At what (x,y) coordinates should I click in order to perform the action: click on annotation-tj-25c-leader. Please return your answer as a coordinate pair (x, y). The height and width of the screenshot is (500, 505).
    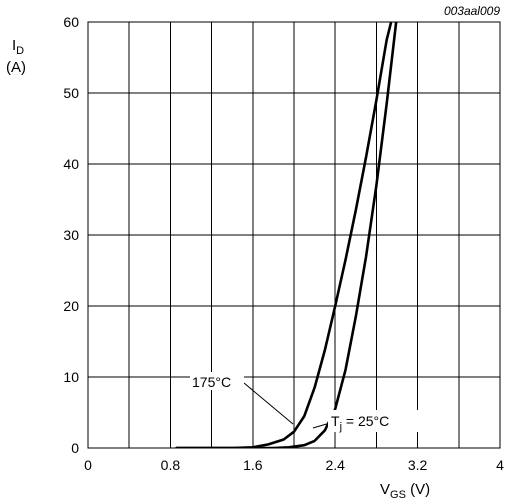
    Looking at the image, I should click on (321, 425).